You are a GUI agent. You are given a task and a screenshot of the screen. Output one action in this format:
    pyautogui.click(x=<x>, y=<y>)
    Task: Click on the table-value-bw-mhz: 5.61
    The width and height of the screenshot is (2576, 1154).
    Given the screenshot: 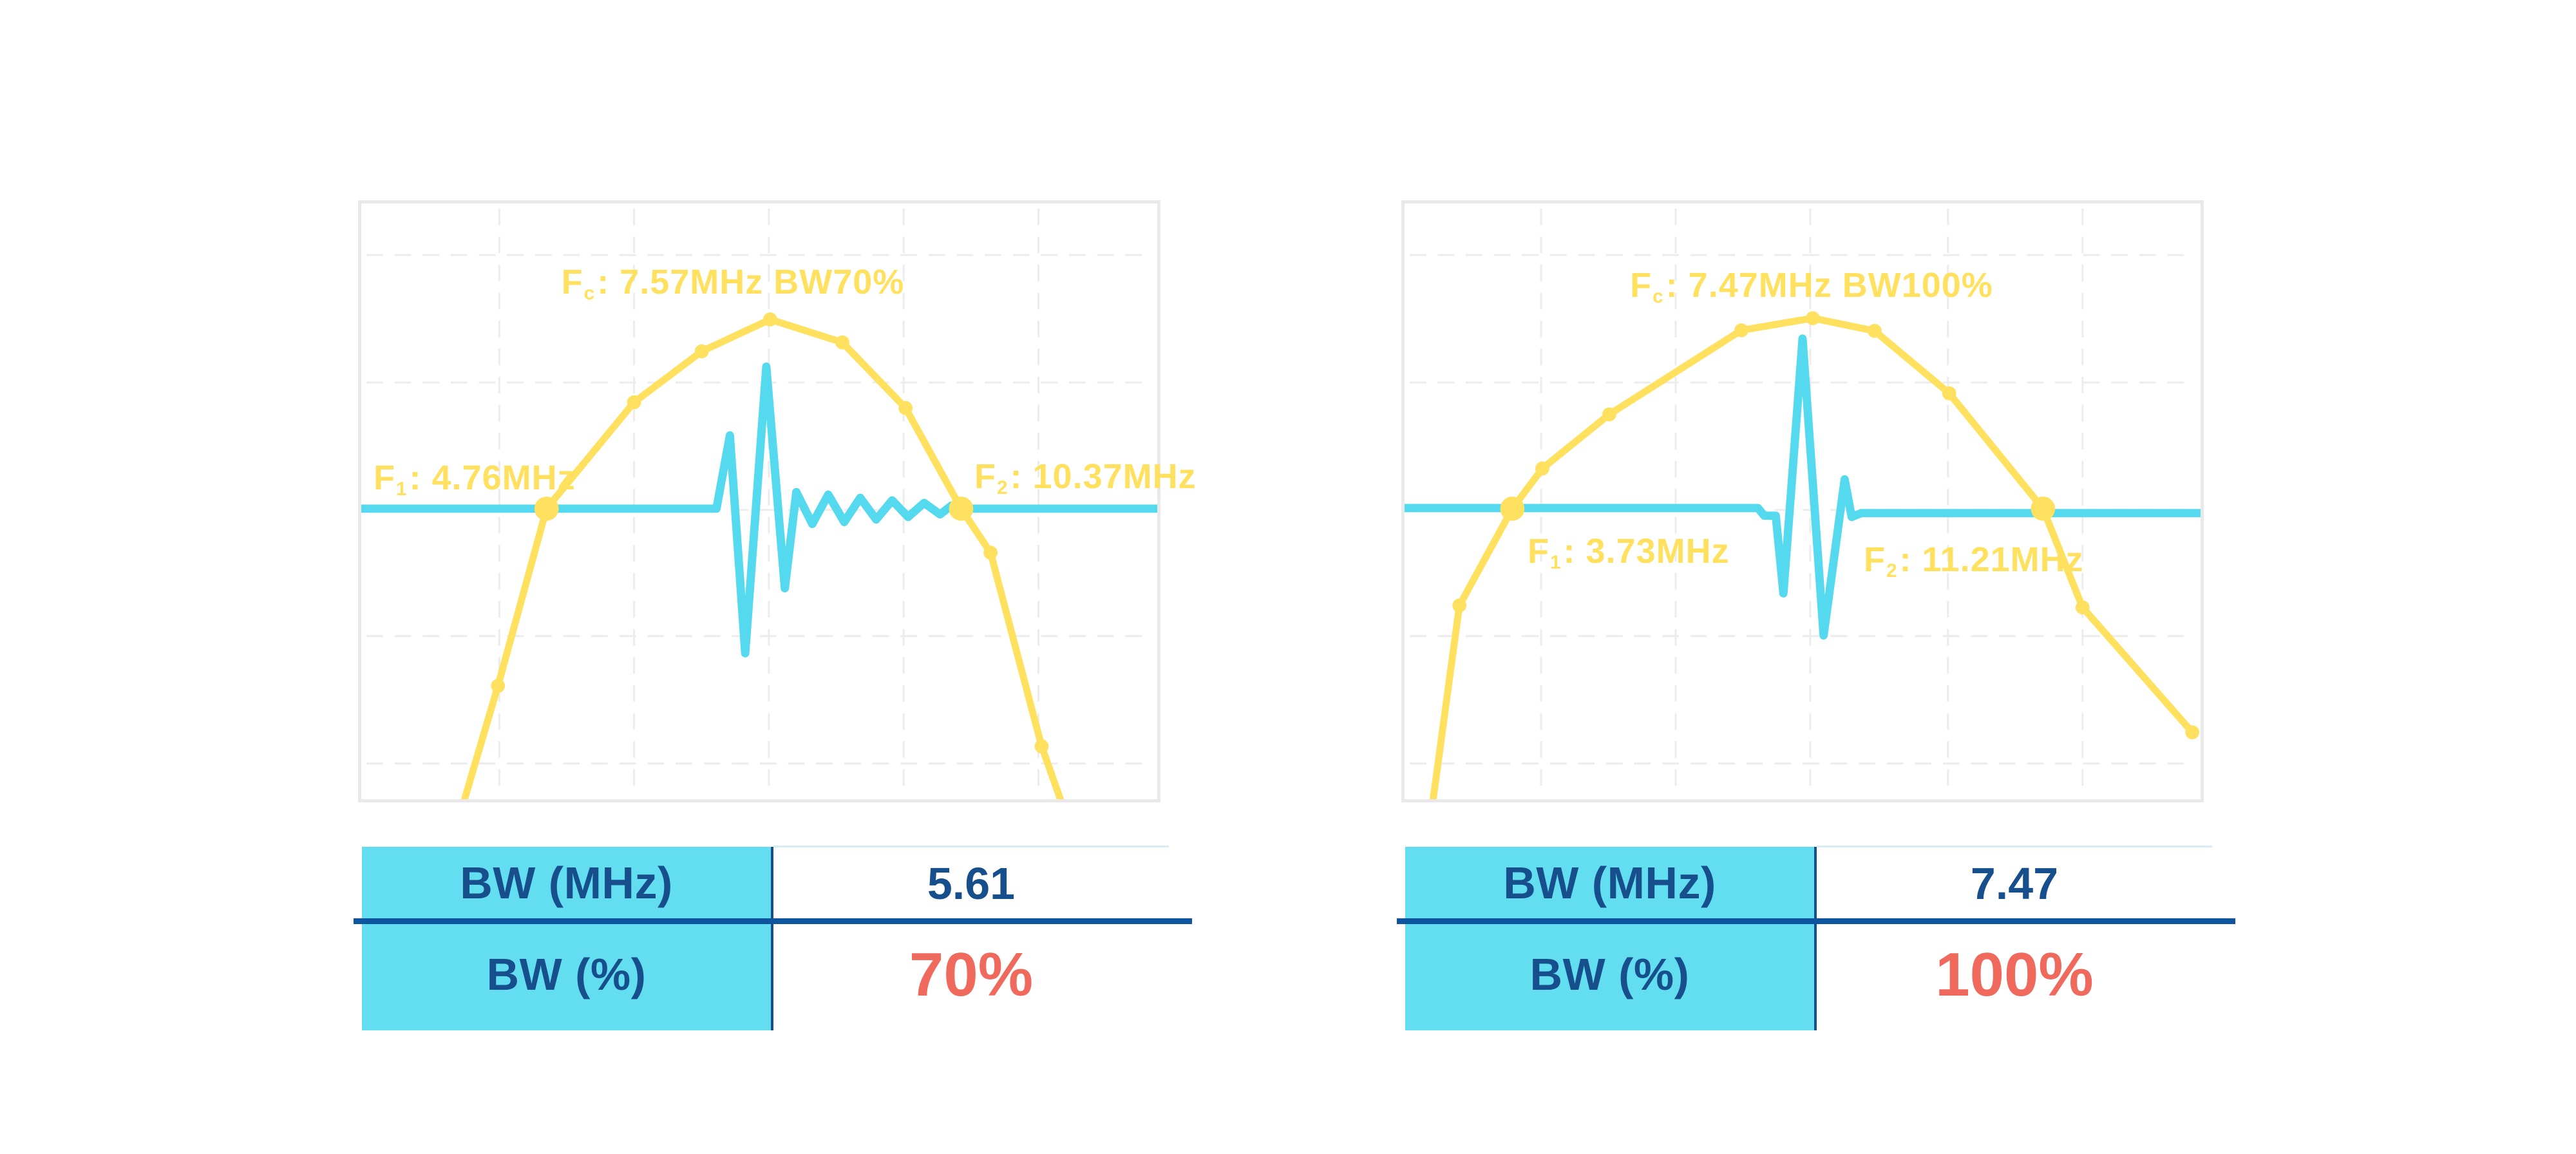 What is the action you would take?
    pyautogui.click(x=972, y=884)
    